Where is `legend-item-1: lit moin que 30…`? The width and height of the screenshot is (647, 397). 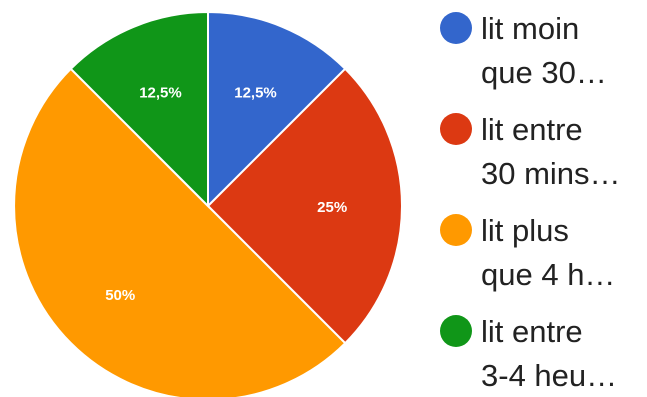 legend-item-1: lit moin que 30… is located at coordinates (523, 50).